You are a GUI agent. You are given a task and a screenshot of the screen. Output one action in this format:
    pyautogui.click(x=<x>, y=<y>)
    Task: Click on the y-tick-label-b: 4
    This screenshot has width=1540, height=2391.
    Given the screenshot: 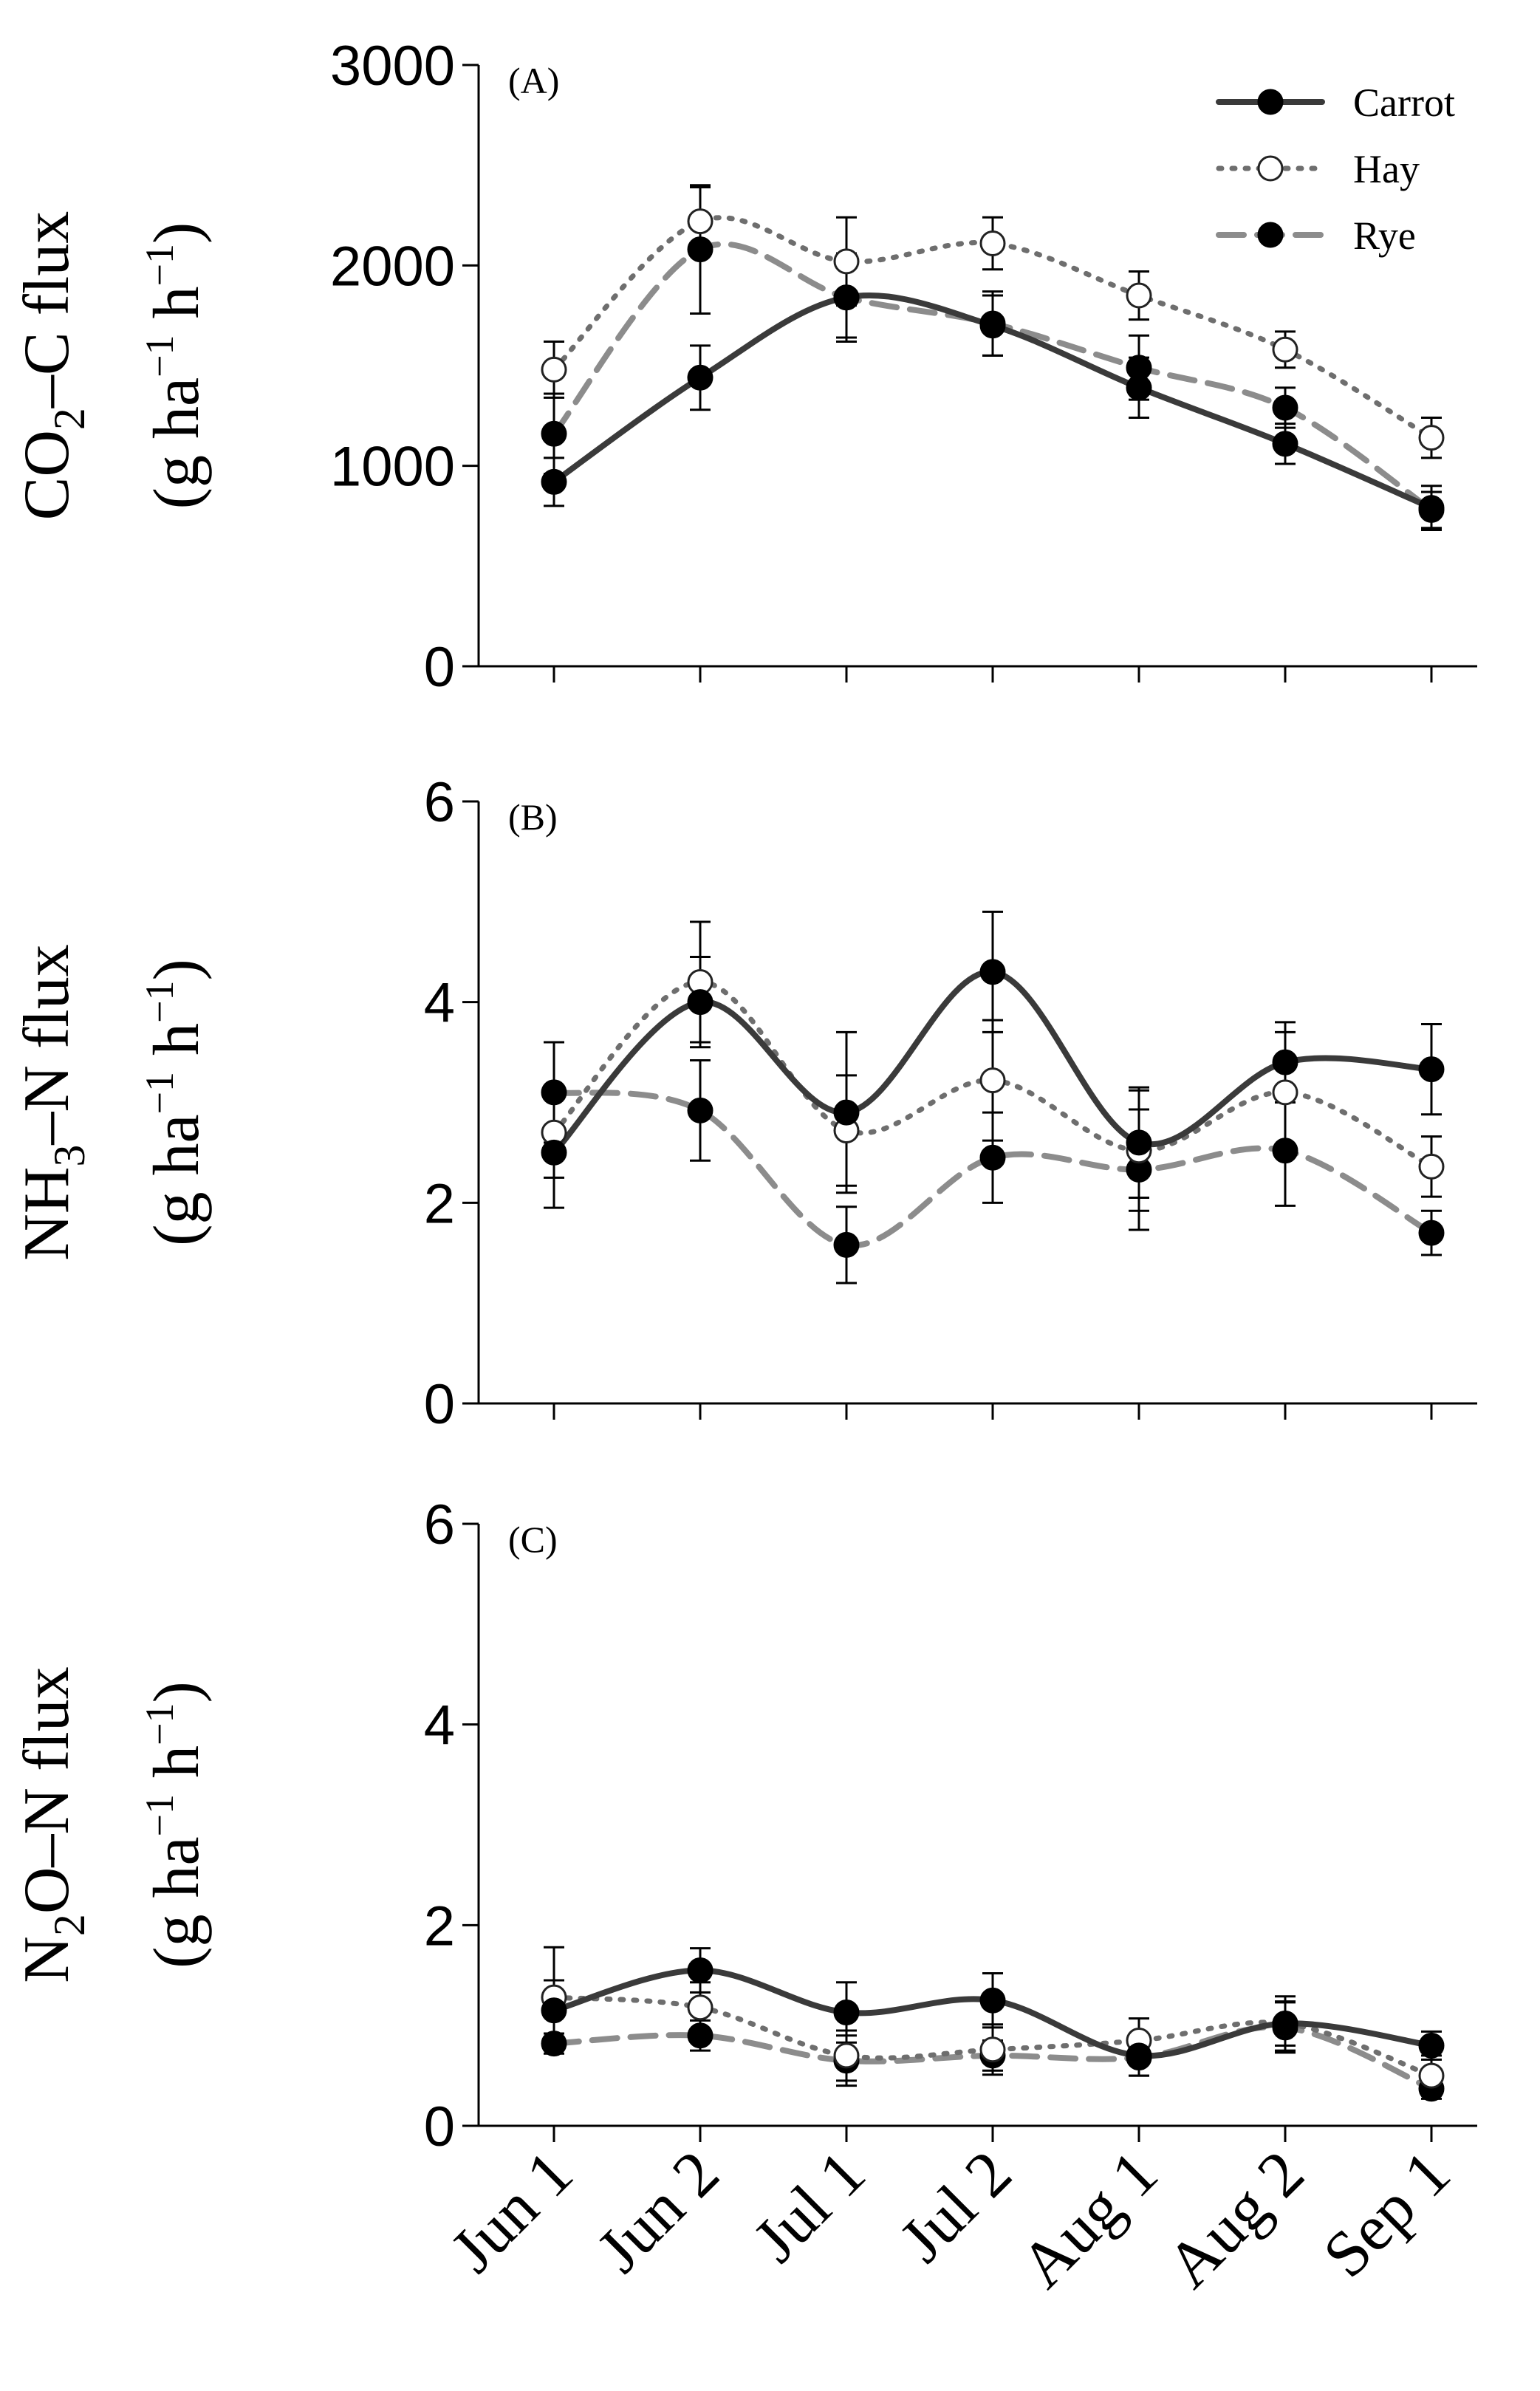 What is the action you would take?
    pyautogui.click(x=439, y=1004)
    